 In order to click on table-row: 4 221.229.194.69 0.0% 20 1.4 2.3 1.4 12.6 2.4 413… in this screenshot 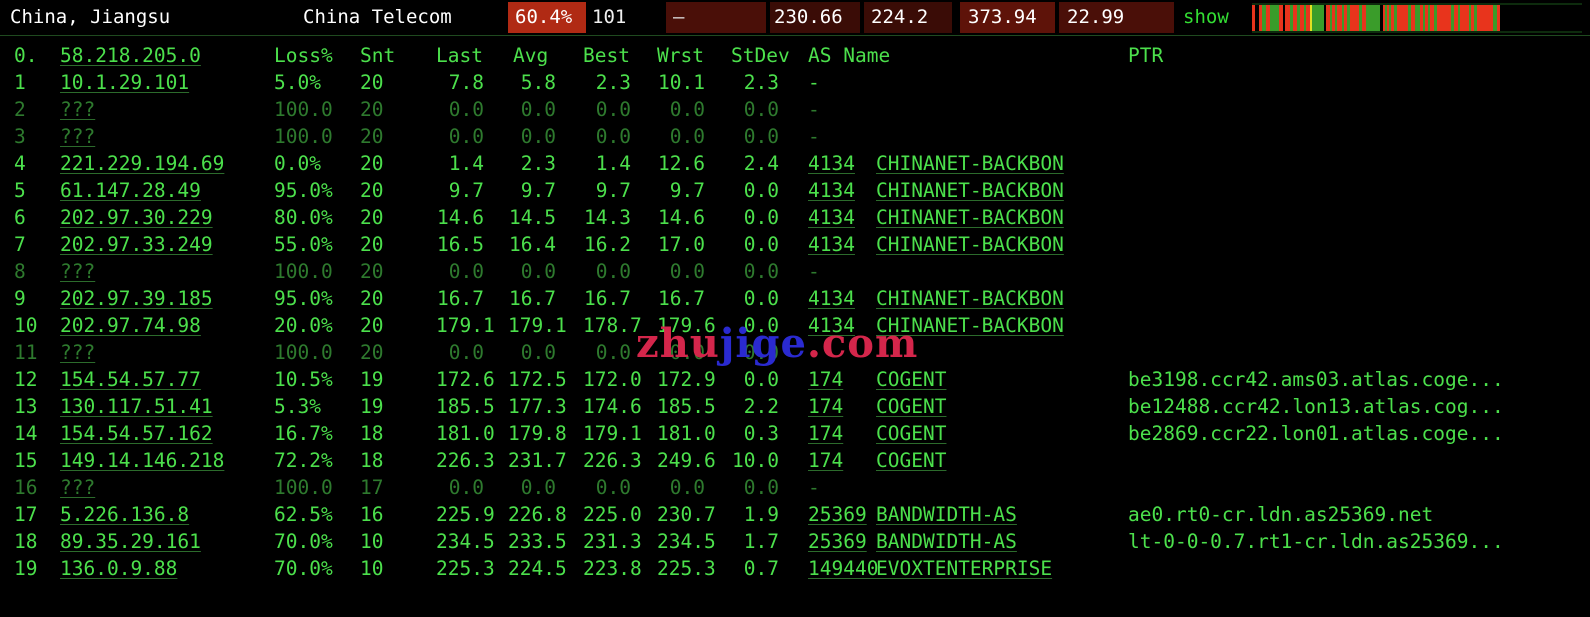, I will do `click(795, 163)`.